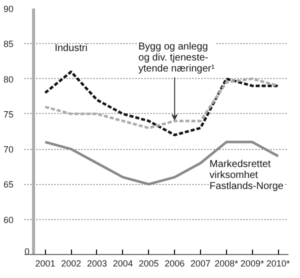 This screenshot has height=278, width=300. What do you see at coordinates (122, 263) in the screenshot?
I see `x-tick-label: 2004` at bounding box center [122, 263].